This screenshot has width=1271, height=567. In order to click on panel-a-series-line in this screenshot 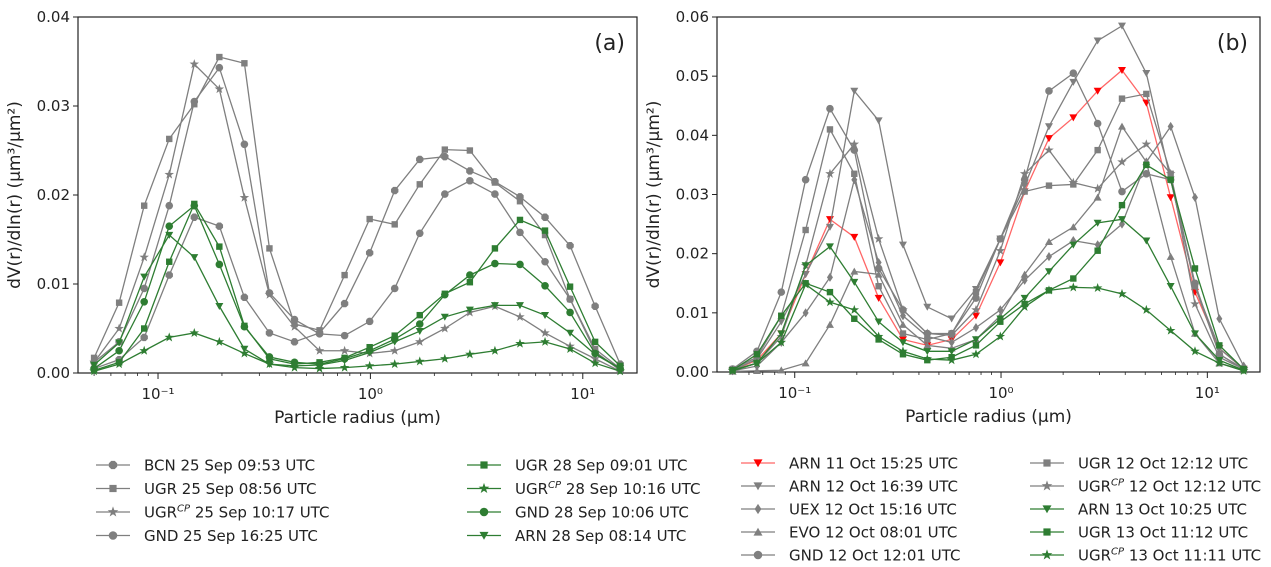, I will do `click(357, 287)`.